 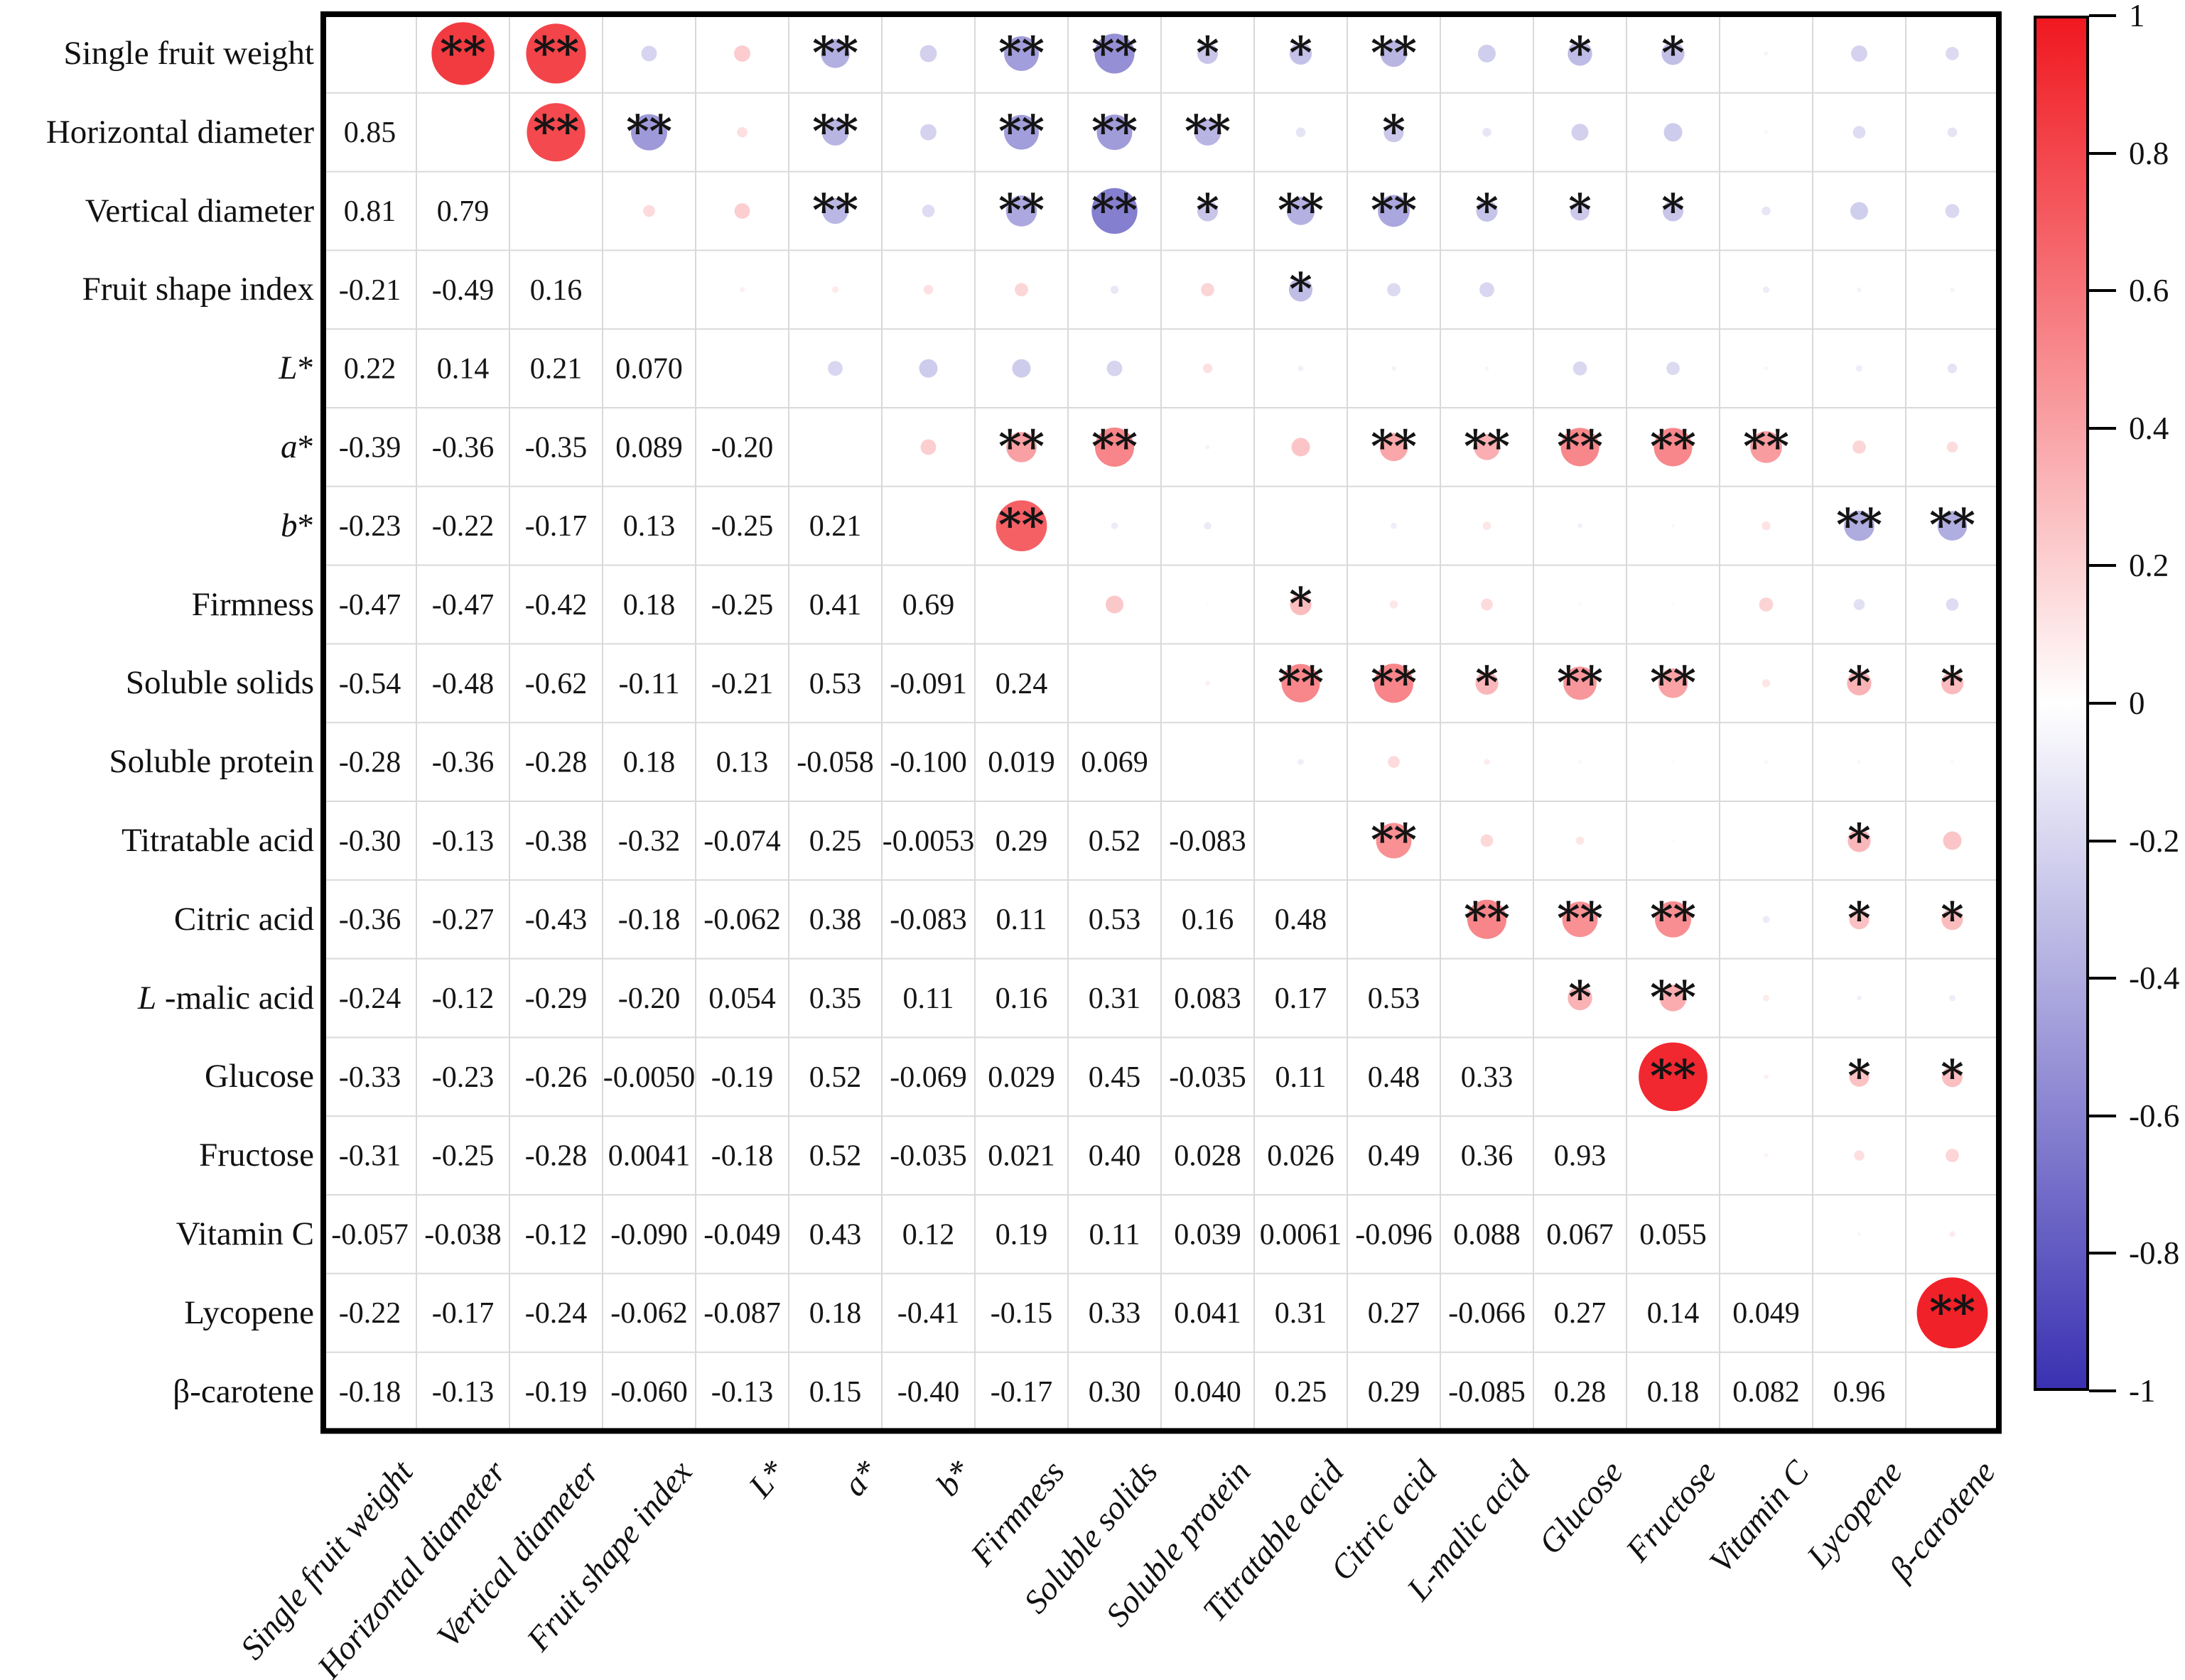 I want to click on row-label: Citric acid, so click(x=244, y=919).